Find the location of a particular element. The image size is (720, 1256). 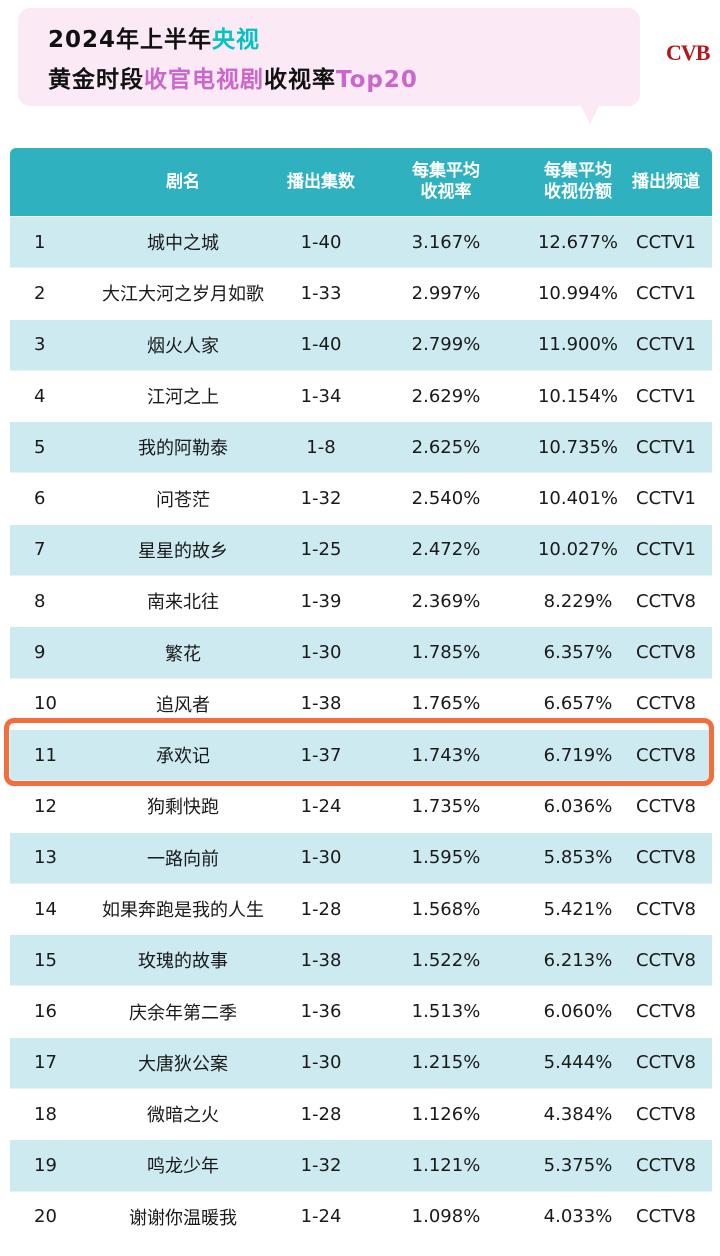

cell-rank: 8 is located at coordinates (40, 601).